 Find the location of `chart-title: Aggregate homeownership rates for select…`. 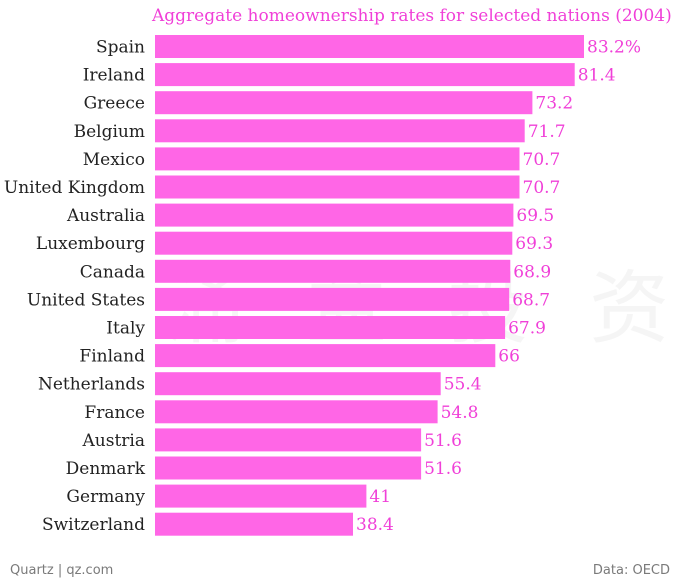

chart-title: Aggregate homeownership rates for select… is located at coordinates (412, 16).